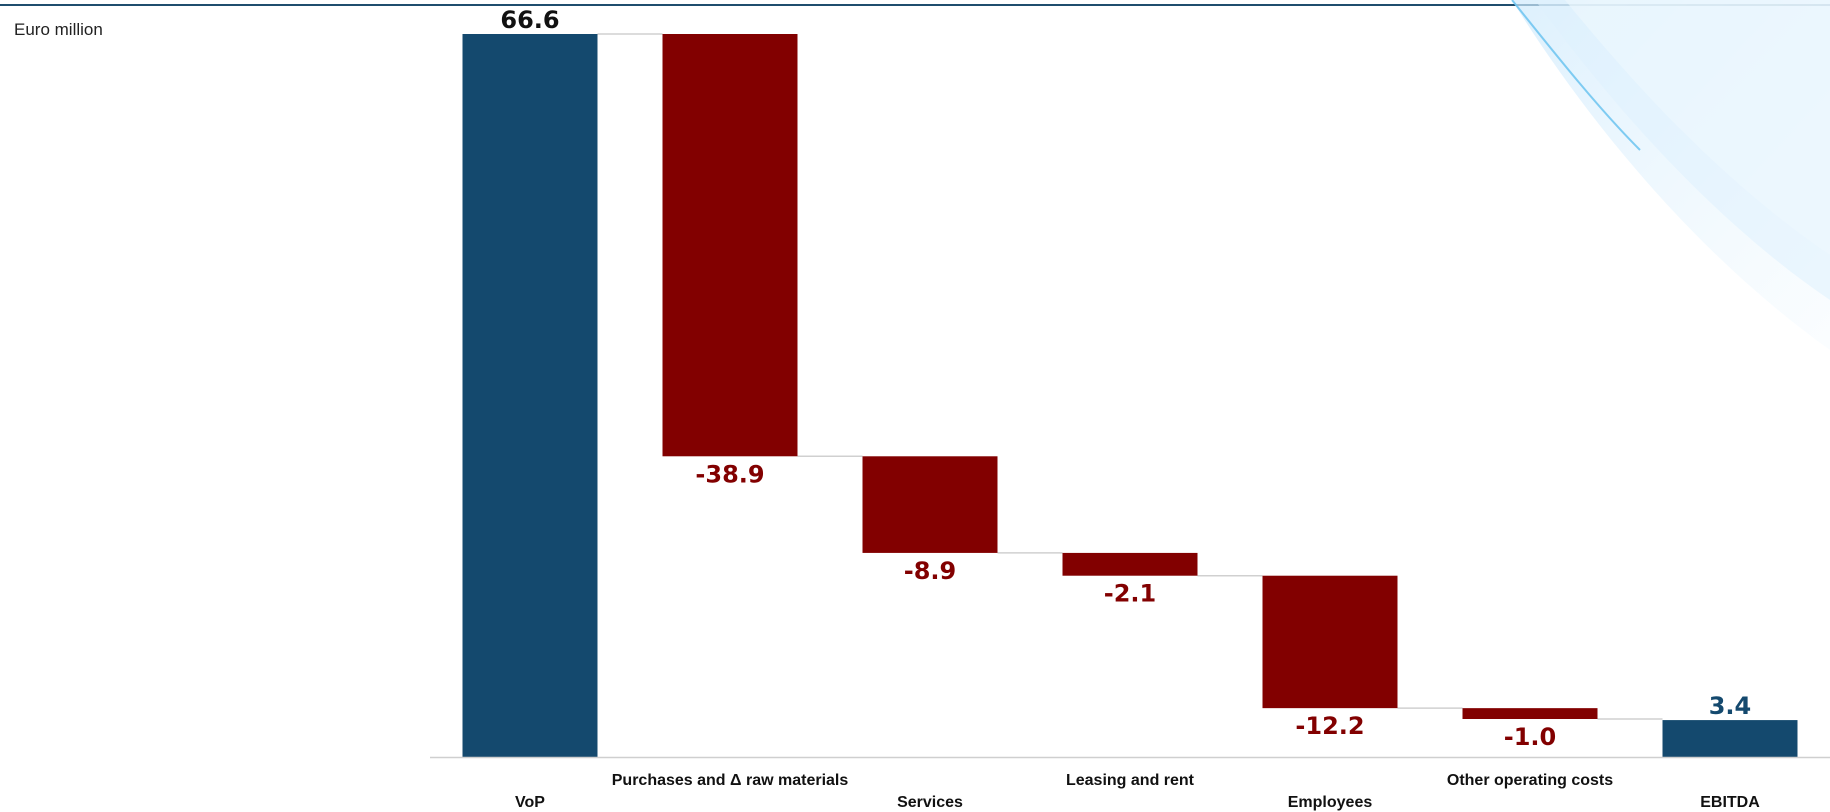 This screenshot has width=1830, height=812. Describe the element at coordinates (930, 802) in the screenshot. I see `category-label-services: Services` at that location.